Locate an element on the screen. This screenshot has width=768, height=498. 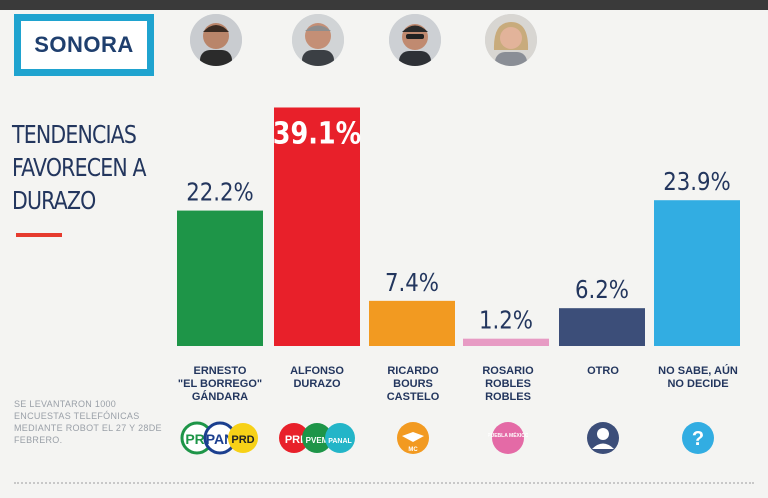
candidate-label-line: ERNESTO is located at coordinates (220, 371).